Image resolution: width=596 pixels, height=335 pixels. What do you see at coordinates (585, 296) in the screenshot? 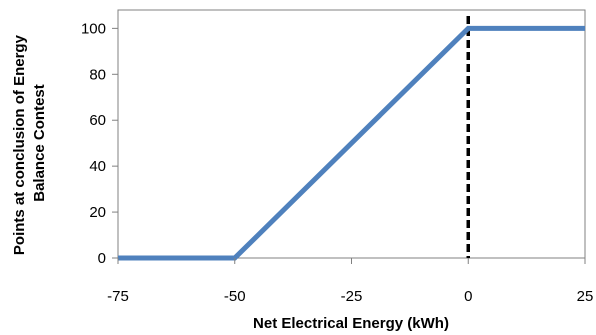
I see `x-tick-label: 25` at bounding box center [585, 296].